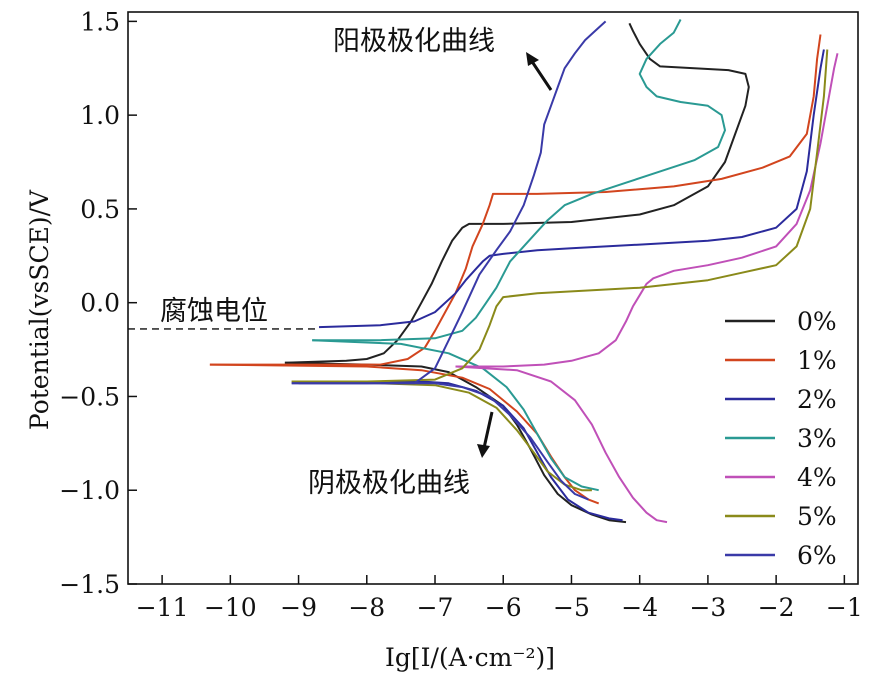  I want to click on series-line-4pct-cathodic, so click(561, 444).